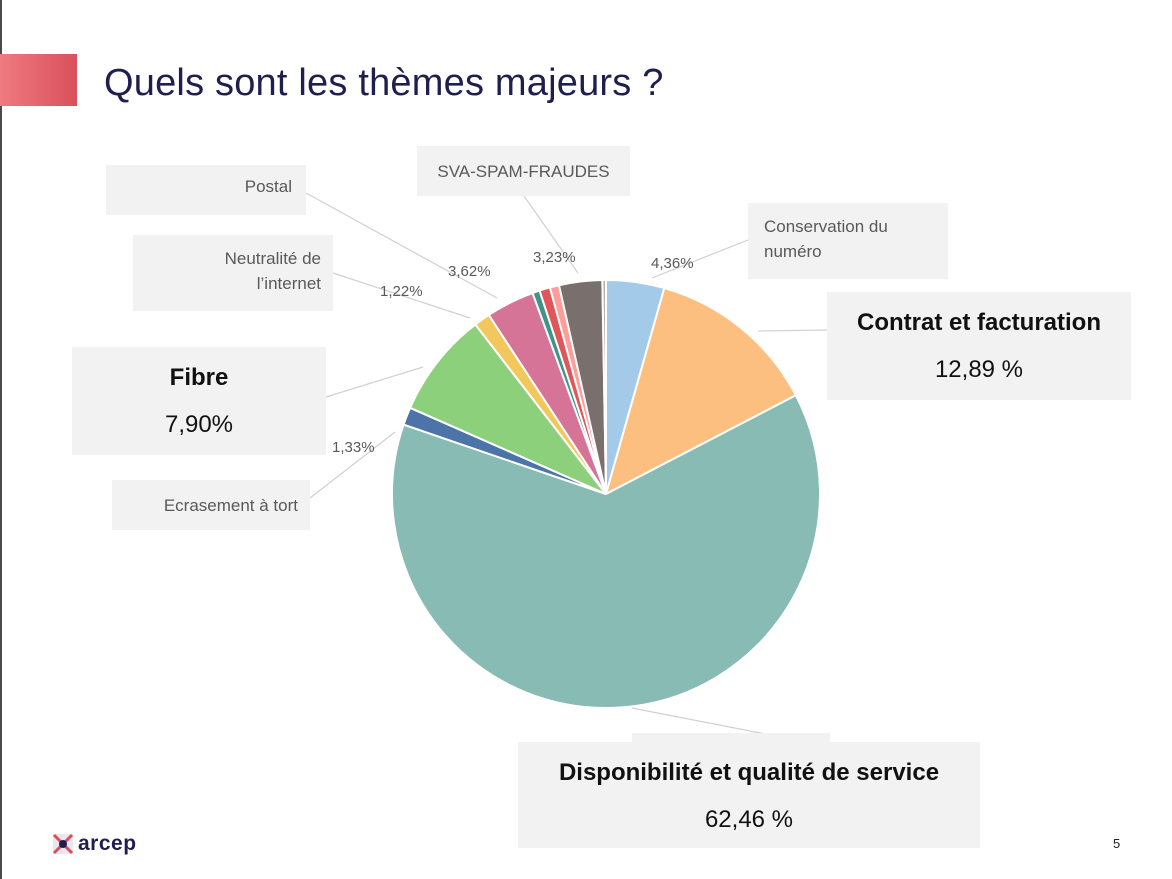 Image resolution: width=1172 pixels, height=879 pixels. Describe the element at coordinates (384, 83) in the screenshot. I see `slide-title: Quels sont les thèmes majeurs ?` at that location.